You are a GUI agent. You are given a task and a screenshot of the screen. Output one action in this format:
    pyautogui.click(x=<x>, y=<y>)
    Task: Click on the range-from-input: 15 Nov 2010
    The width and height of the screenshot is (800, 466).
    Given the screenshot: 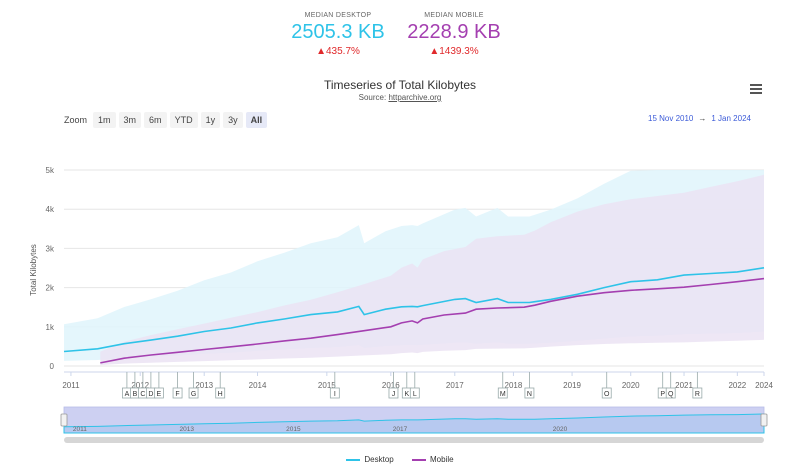 What is the action you would take?
    pyautogui.click(x=671, y=118)
    